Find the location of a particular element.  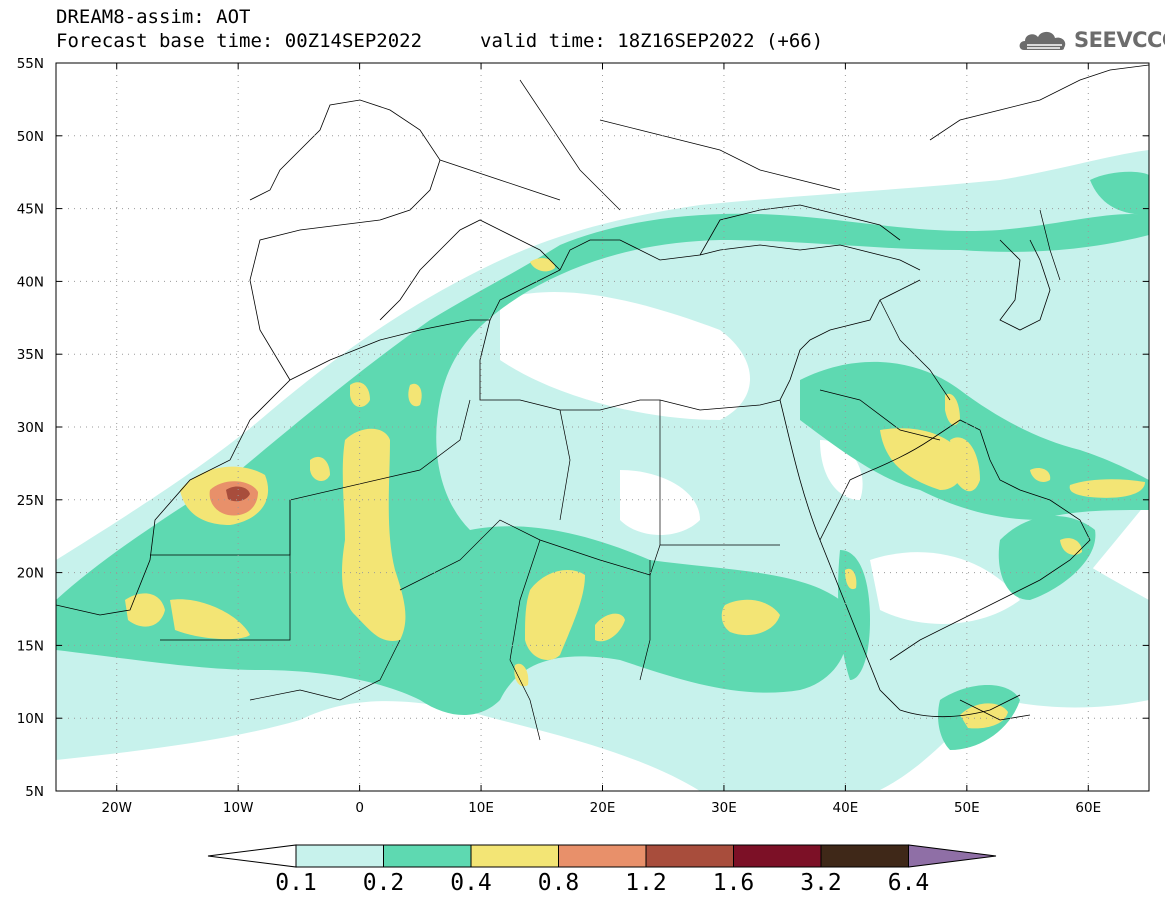

lat-label-50n: 50N is located at coordinates (30, 137).